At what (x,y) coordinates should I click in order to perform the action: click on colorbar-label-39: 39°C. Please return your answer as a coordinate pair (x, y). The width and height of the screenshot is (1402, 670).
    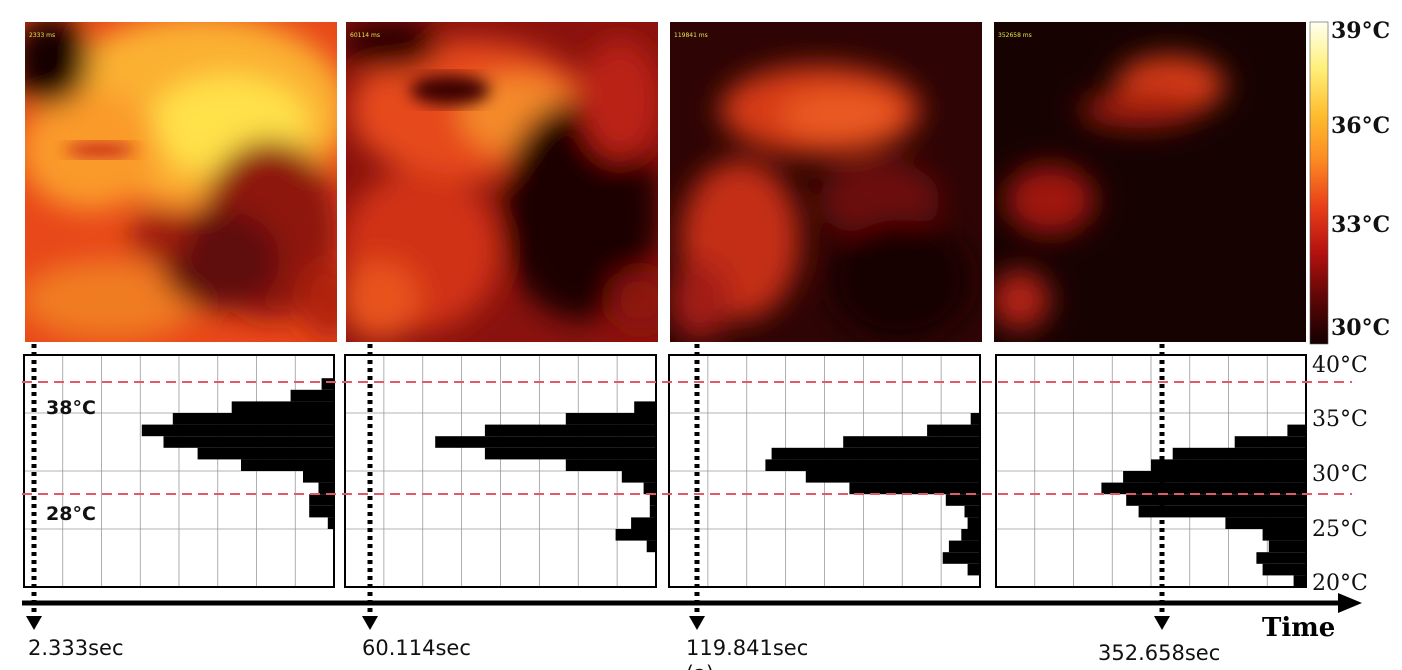
    Looking at the image, I should click on (1360, 31).